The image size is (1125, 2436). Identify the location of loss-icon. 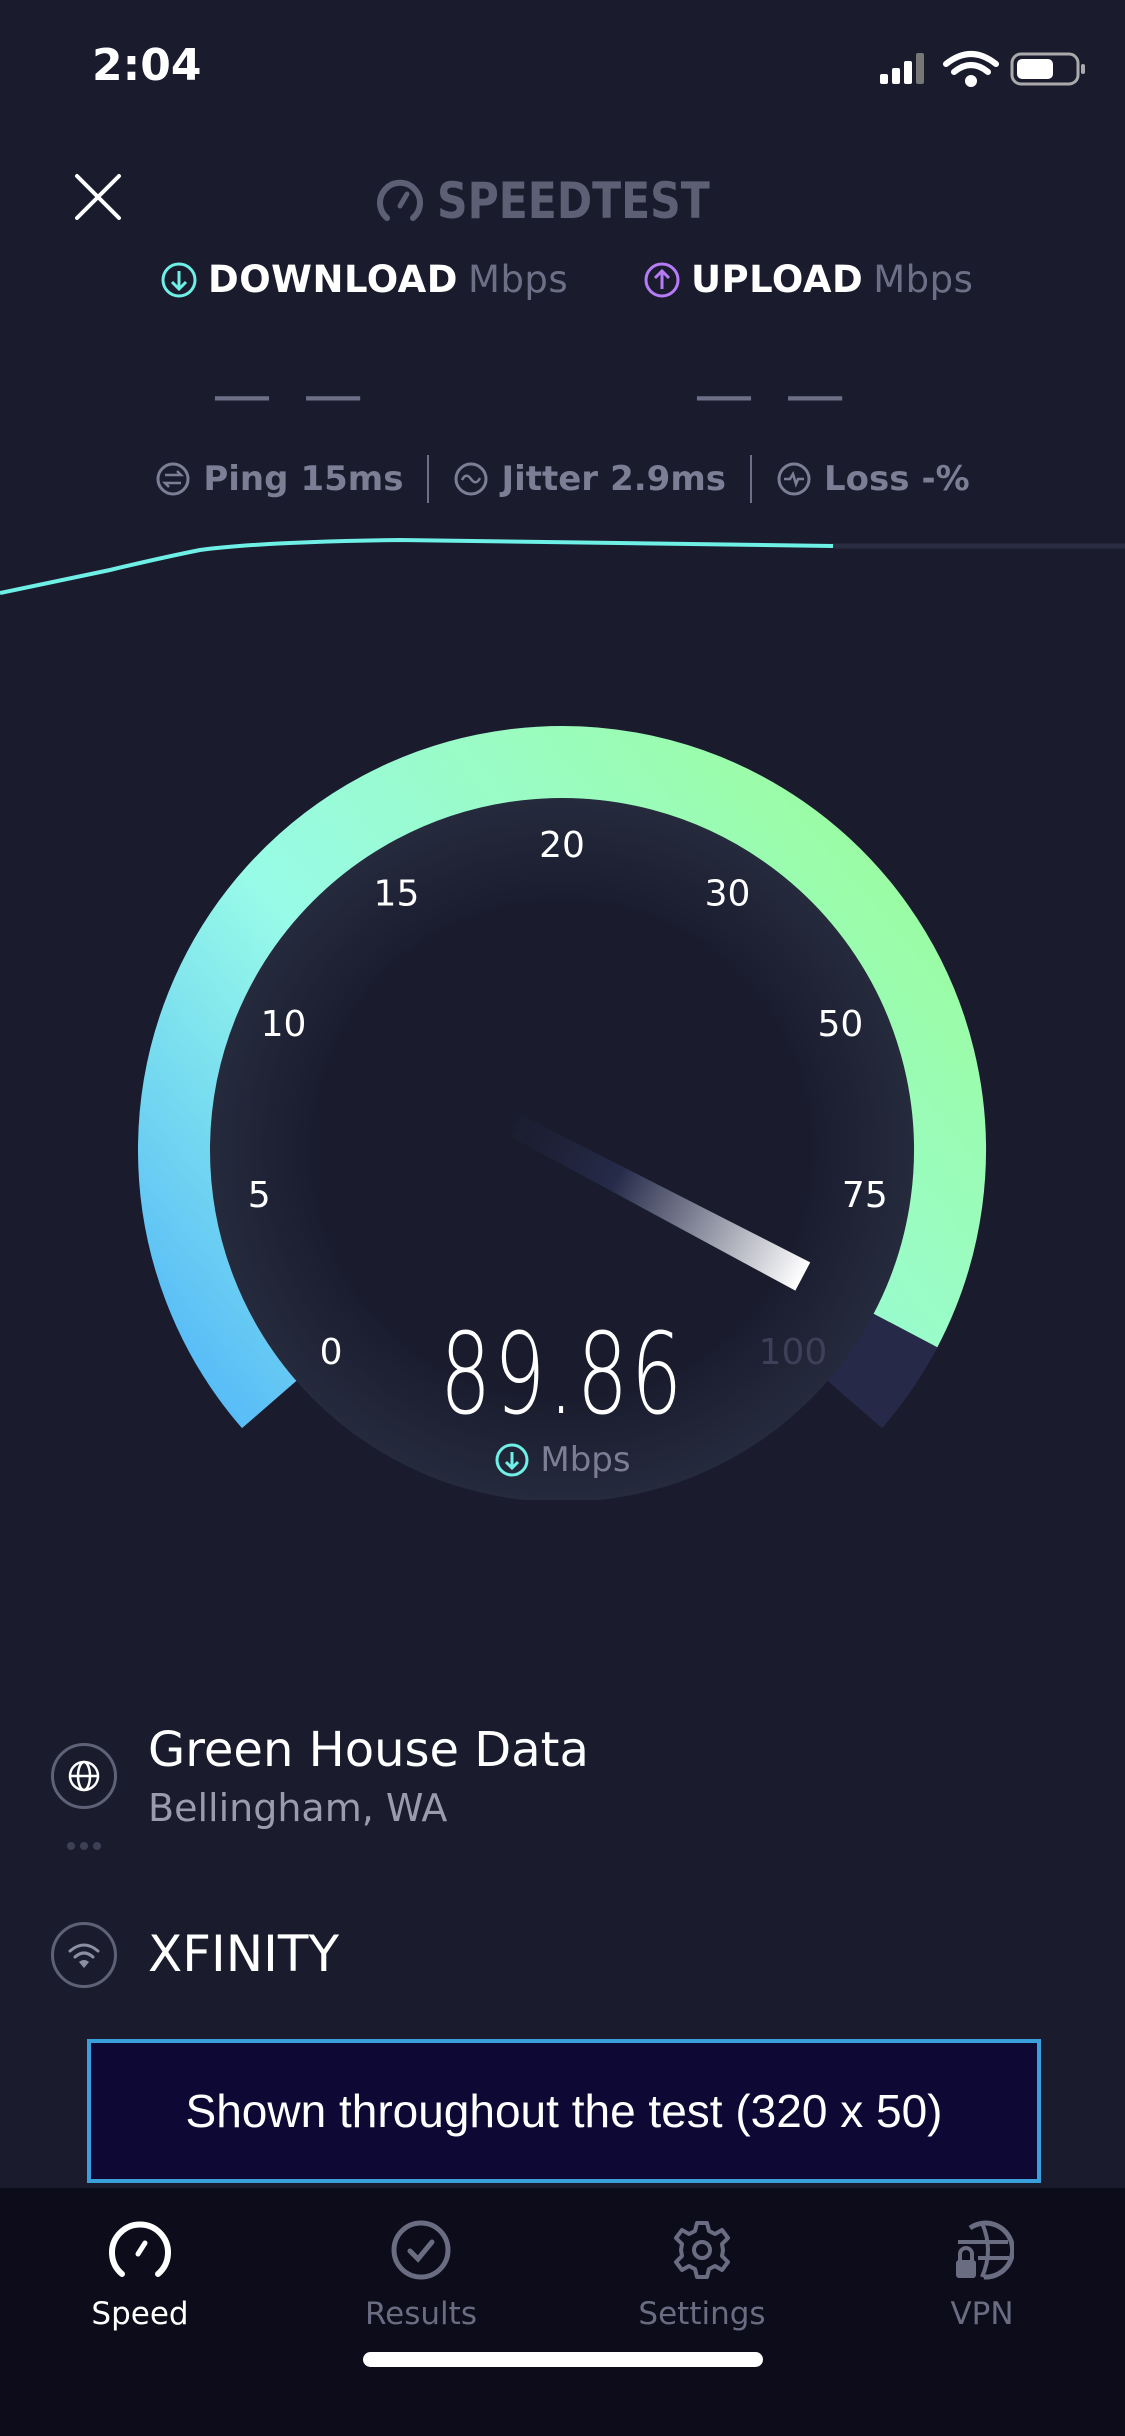
(794, 479).